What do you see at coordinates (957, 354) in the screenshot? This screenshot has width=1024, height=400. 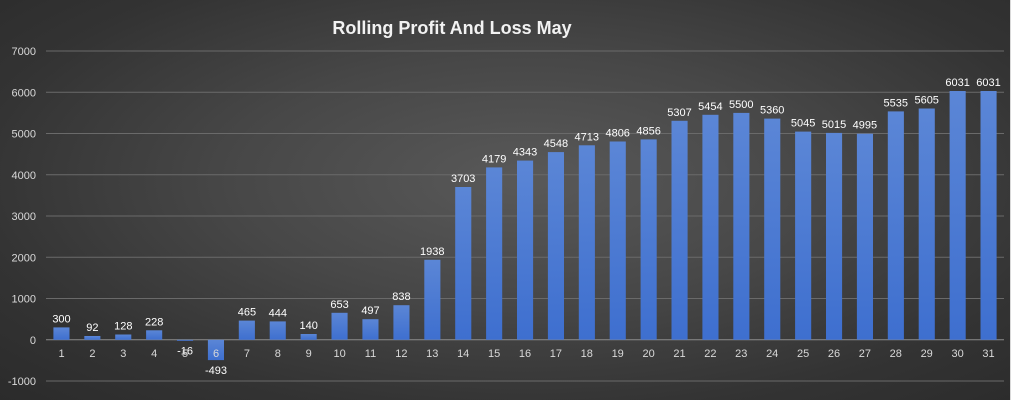 I see `x-tick-label: 30` at bounding box center [957, 354].